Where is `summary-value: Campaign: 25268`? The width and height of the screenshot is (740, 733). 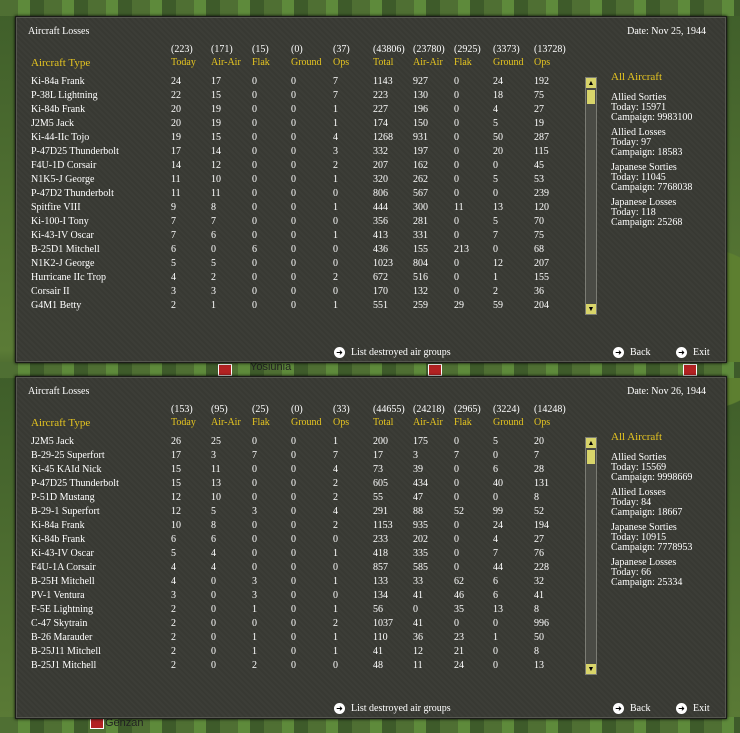
summary-value: Campaign: 25268 is located at coordinates (647, 222).